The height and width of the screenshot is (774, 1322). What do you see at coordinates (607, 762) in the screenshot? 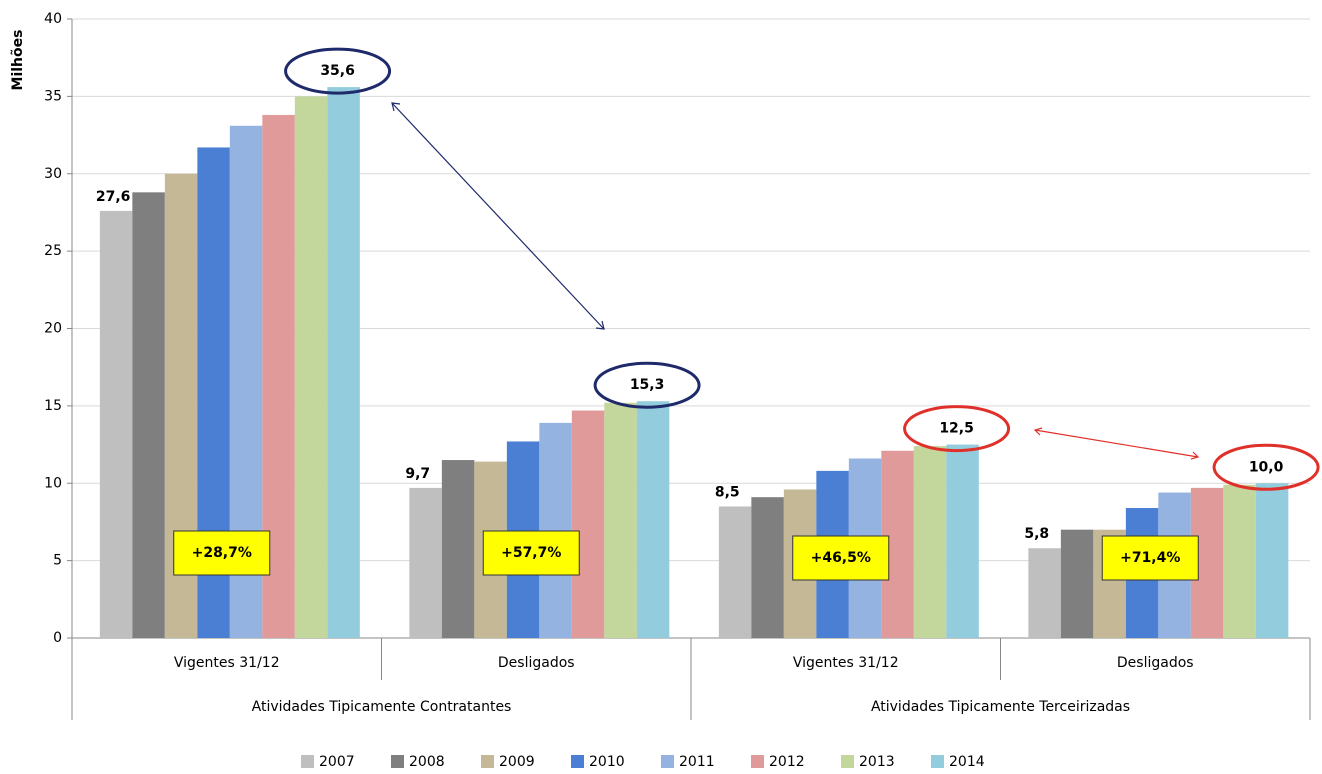
I see `legend-label: 2010` at bounding box center [607, 762].